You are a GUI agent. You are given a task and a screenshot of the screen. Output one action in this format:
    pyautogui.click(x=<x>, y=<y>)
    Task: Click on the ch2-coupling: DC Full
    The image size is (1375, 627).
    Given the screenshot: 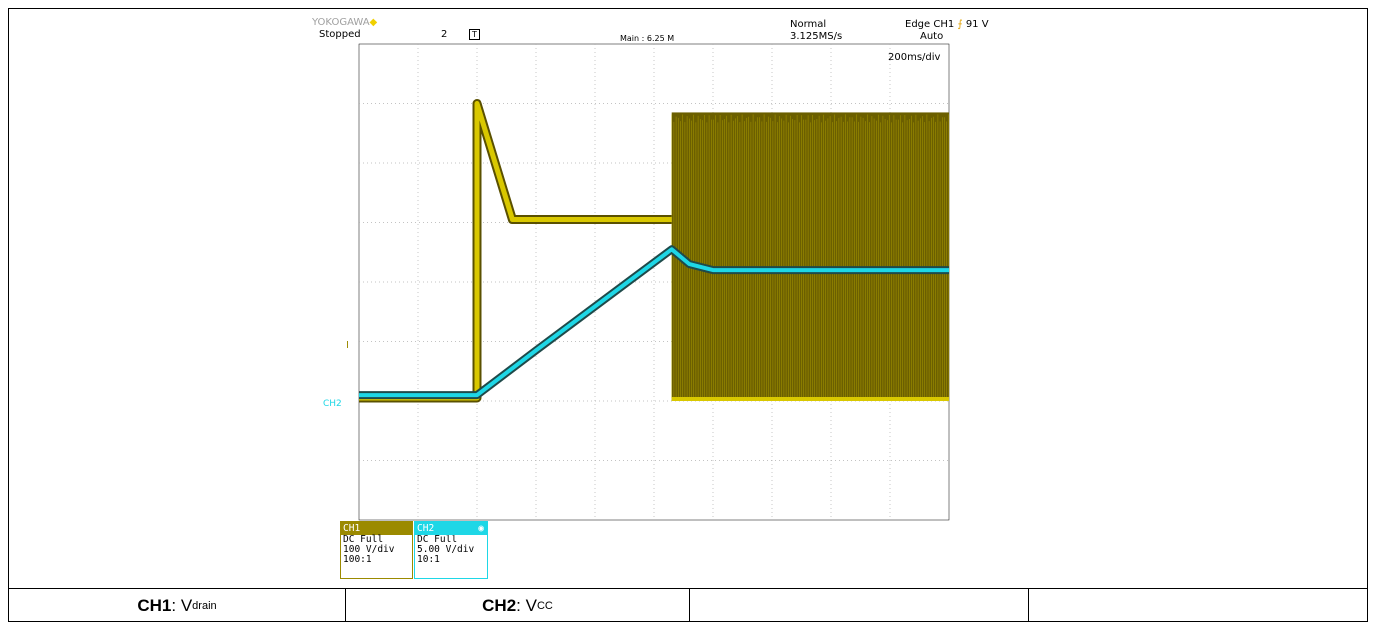 What is the action you would take?
    pyautogui.click(x=437, y=539)
    